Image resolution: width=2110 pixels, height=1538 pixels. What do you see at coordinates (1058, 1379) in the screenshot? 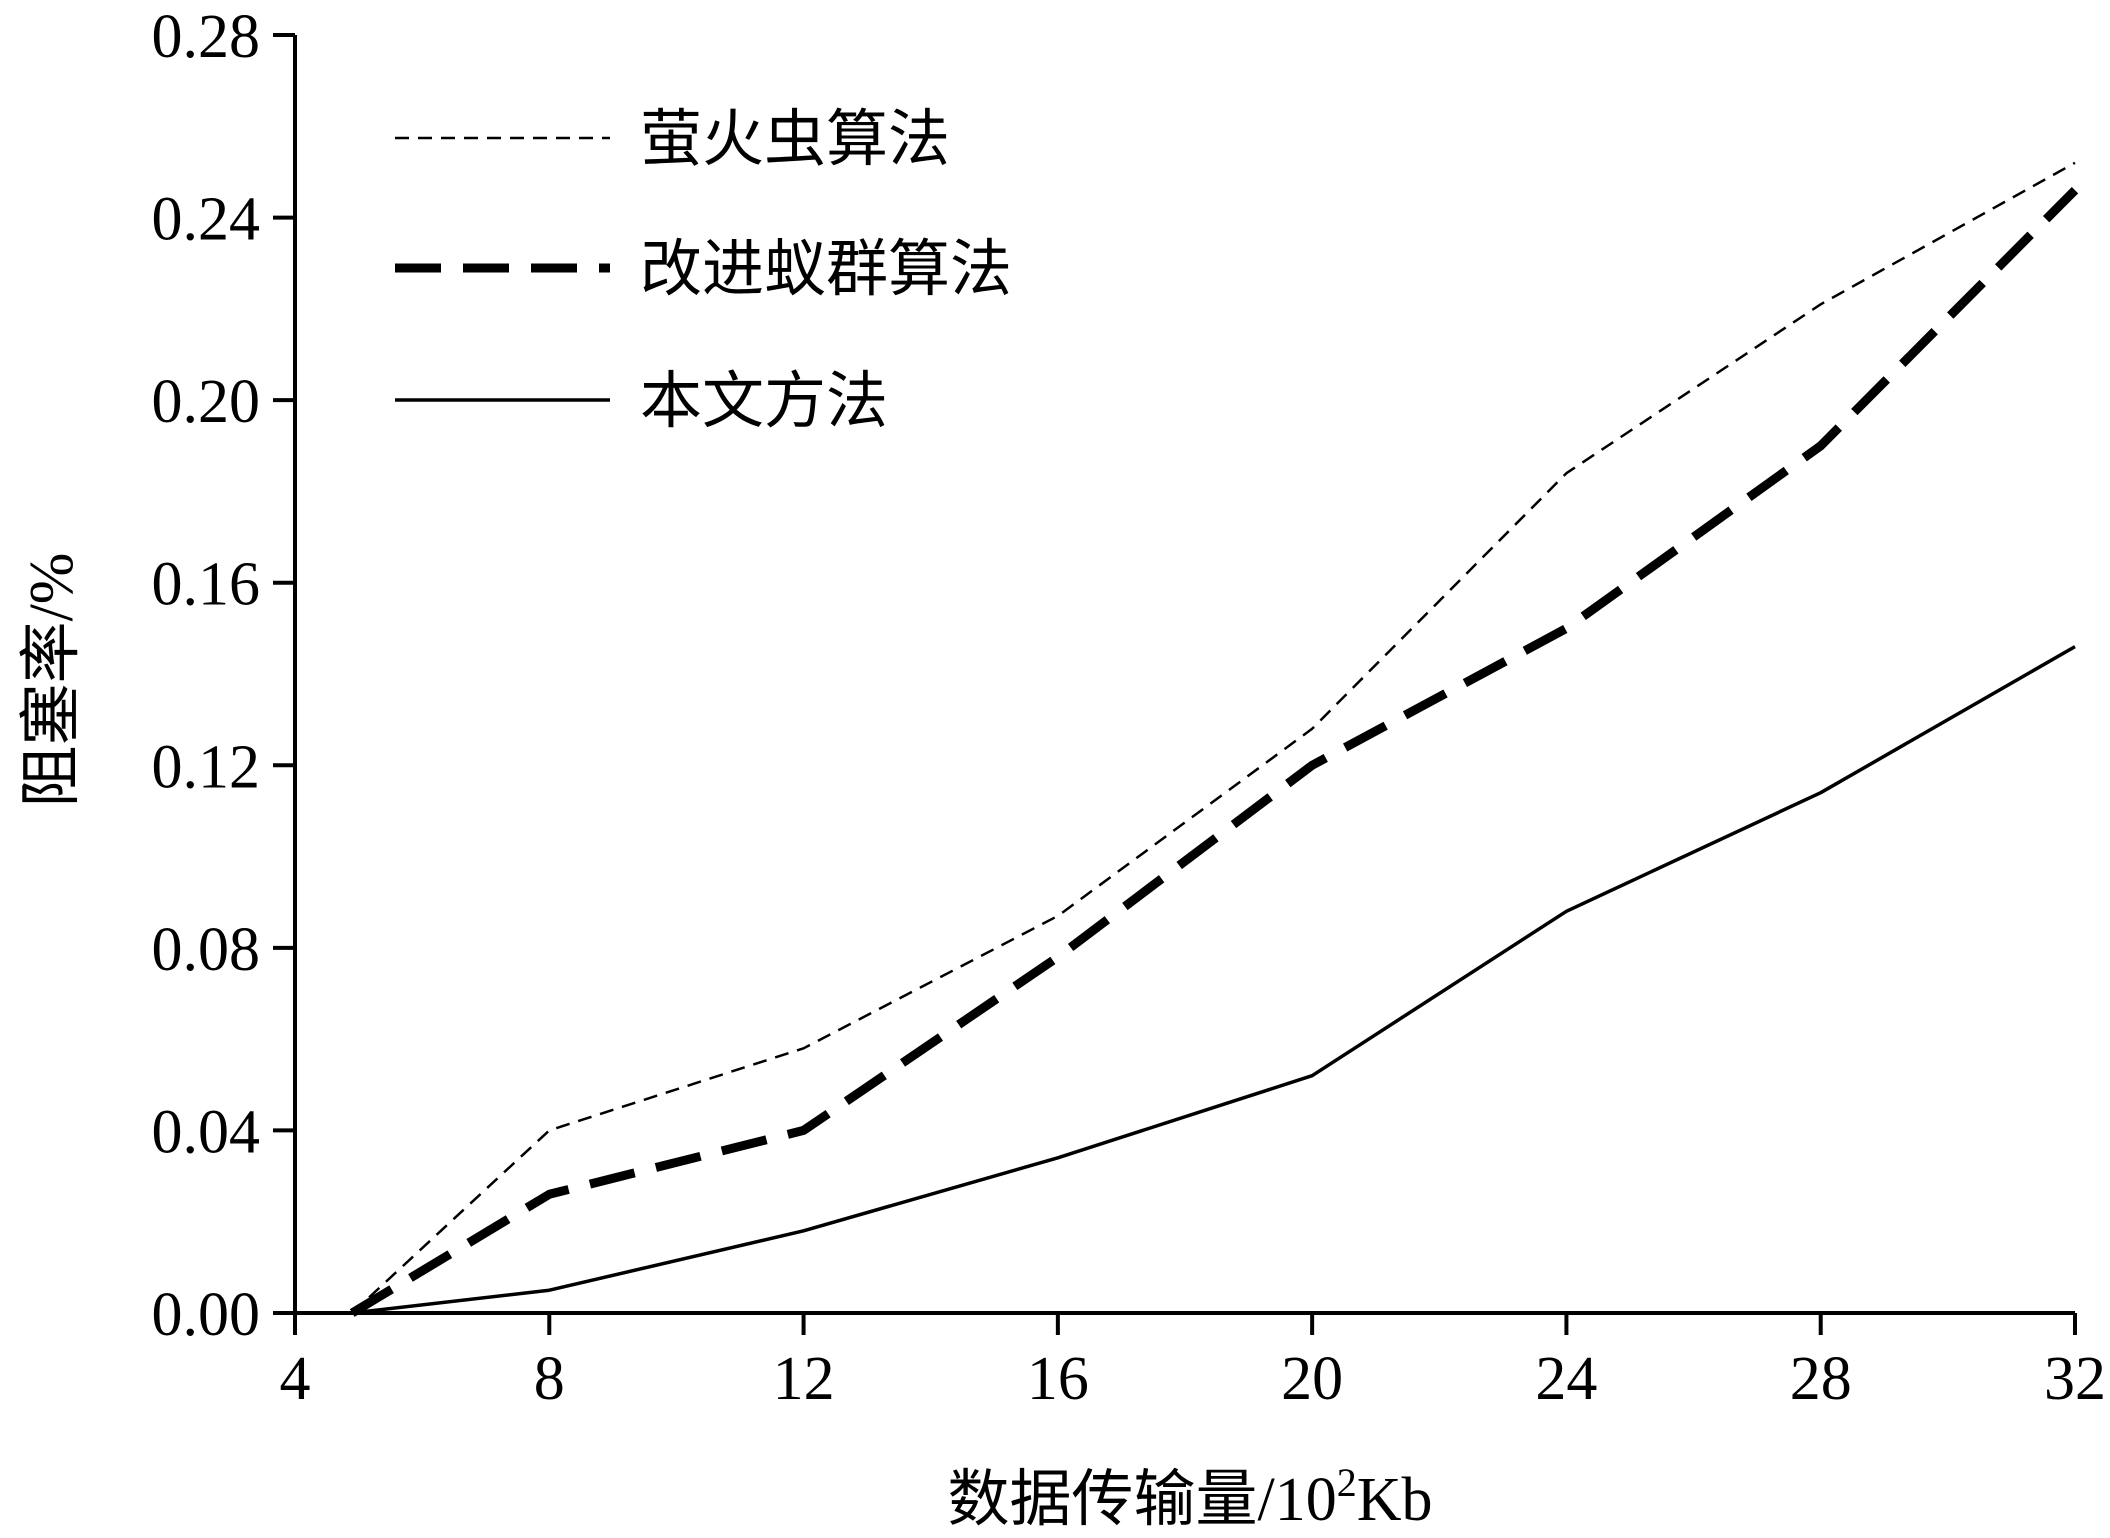
I see `x-tick-label: 16` at bounding box center [1058, 1379].